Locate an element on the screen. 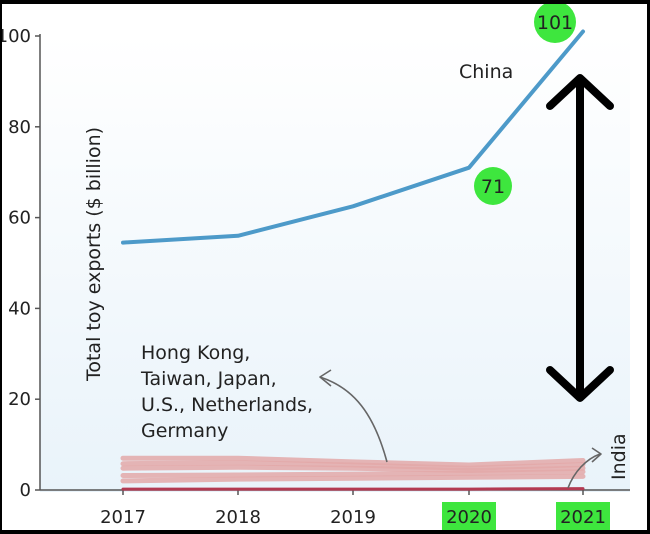  value-label-2021: 101 is located at coordinates (555, 23).